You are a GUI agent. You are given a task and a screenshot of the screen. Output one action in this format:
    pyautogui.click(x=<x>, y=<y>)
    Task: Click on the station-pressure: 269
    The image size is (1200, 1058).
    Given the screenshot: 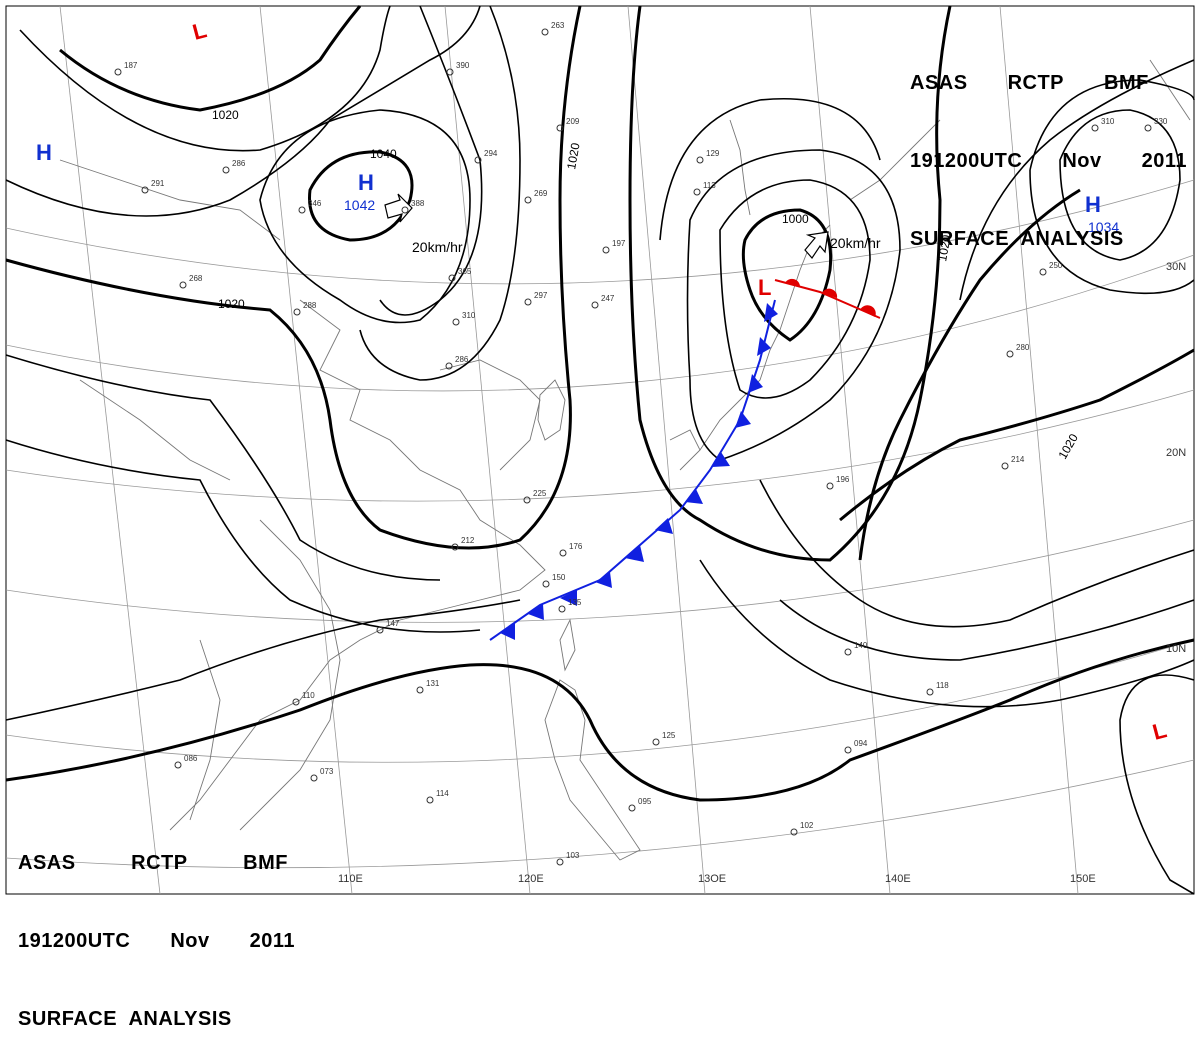 What is the action you would take?
    pyautogui.click(x=541, y=193)
    